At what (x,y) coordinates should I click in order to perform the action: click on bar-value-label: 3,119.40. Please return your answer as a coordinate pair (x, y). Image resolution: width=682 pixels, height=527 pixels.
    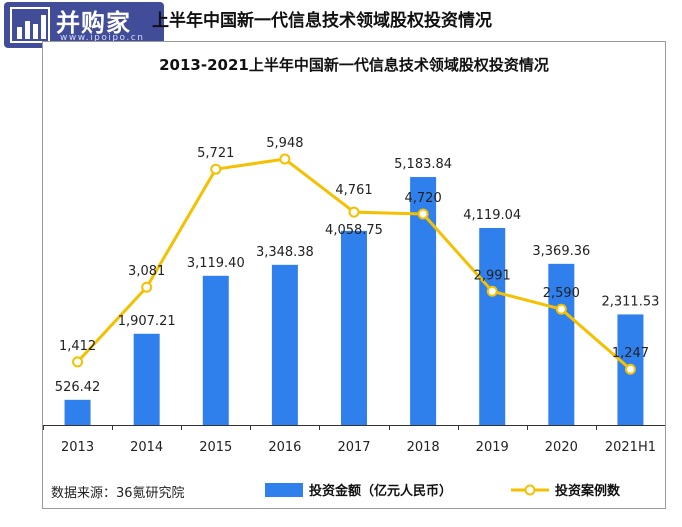
    Looking at the image, I should click on (216, 263).